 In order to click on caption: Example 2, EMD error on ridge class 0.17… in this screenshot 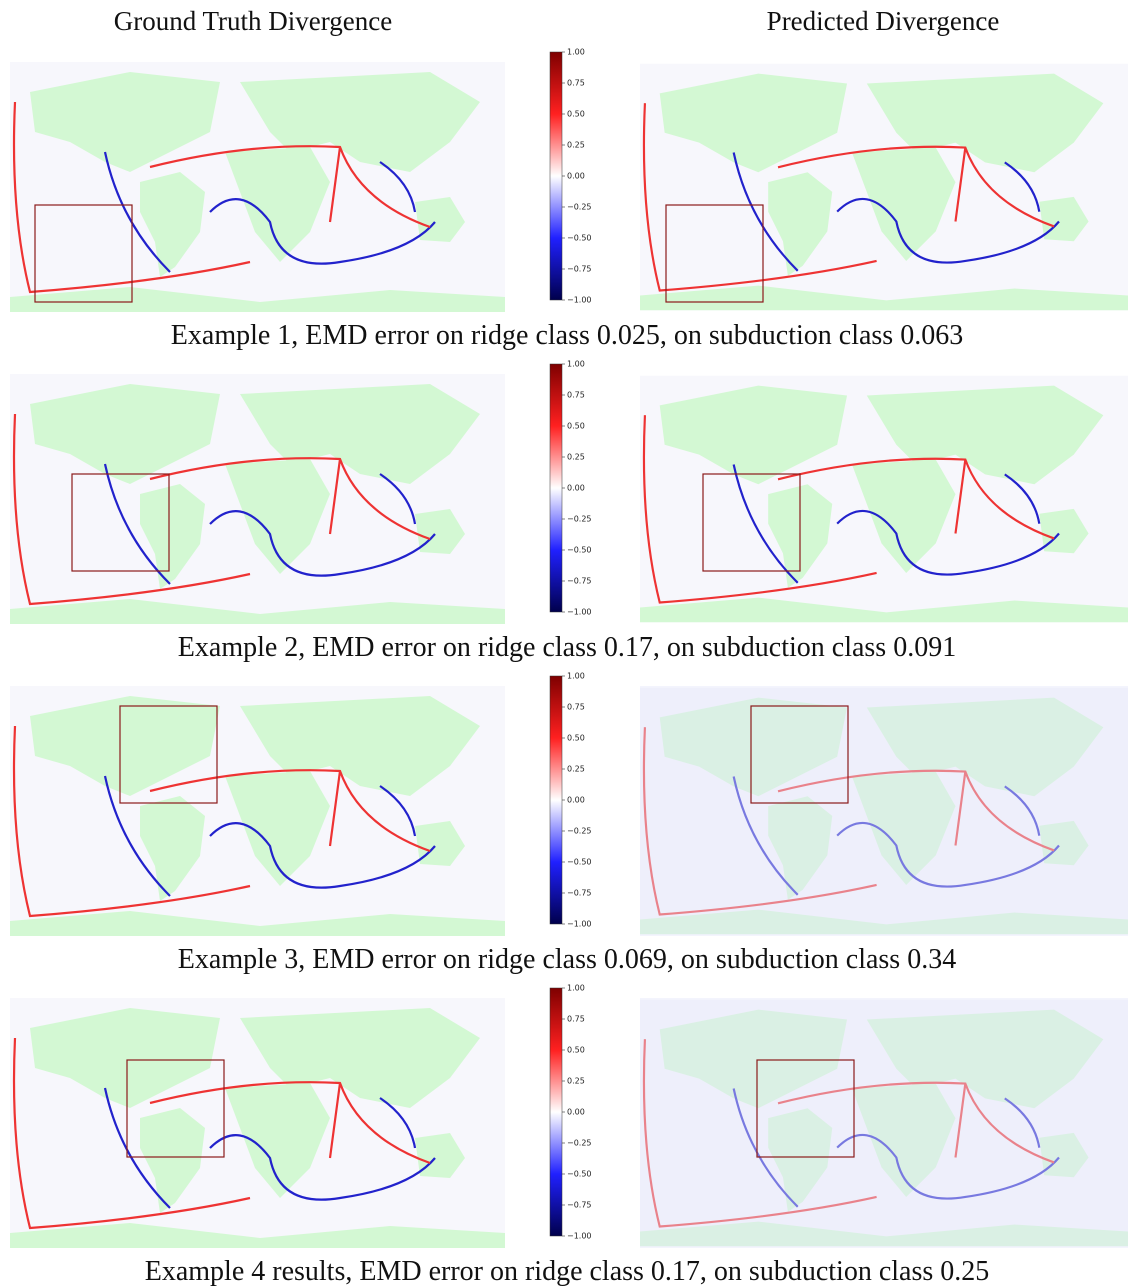, I will do `click(567, 647)`.